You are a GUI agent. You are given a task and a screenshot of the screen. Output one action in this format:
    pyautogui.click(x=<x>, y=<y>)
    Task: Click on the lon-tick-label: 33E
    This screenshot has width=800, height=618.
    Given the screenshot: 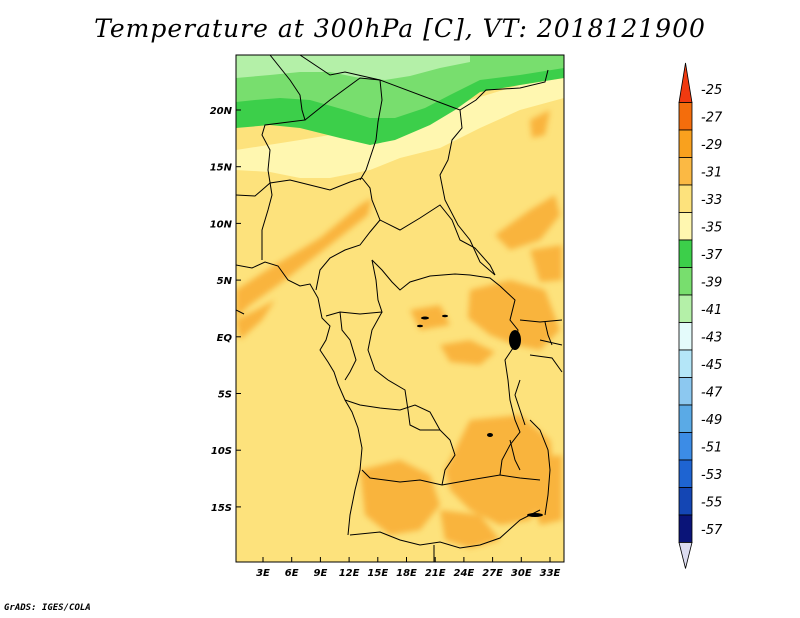 What is the action you would take?
    pyautogui.click(x=550, y=573)
    